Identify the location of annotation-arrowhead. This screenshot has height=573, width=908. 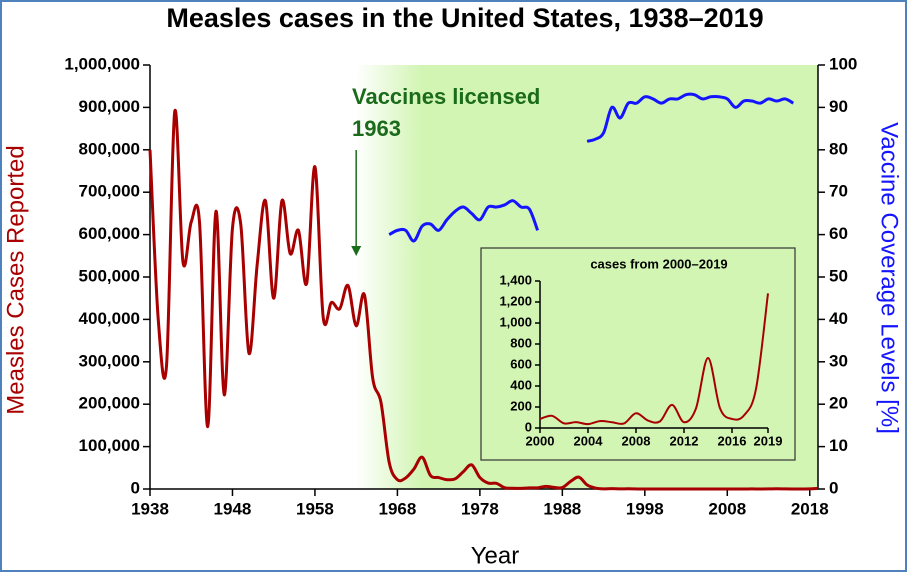
(356, 251).